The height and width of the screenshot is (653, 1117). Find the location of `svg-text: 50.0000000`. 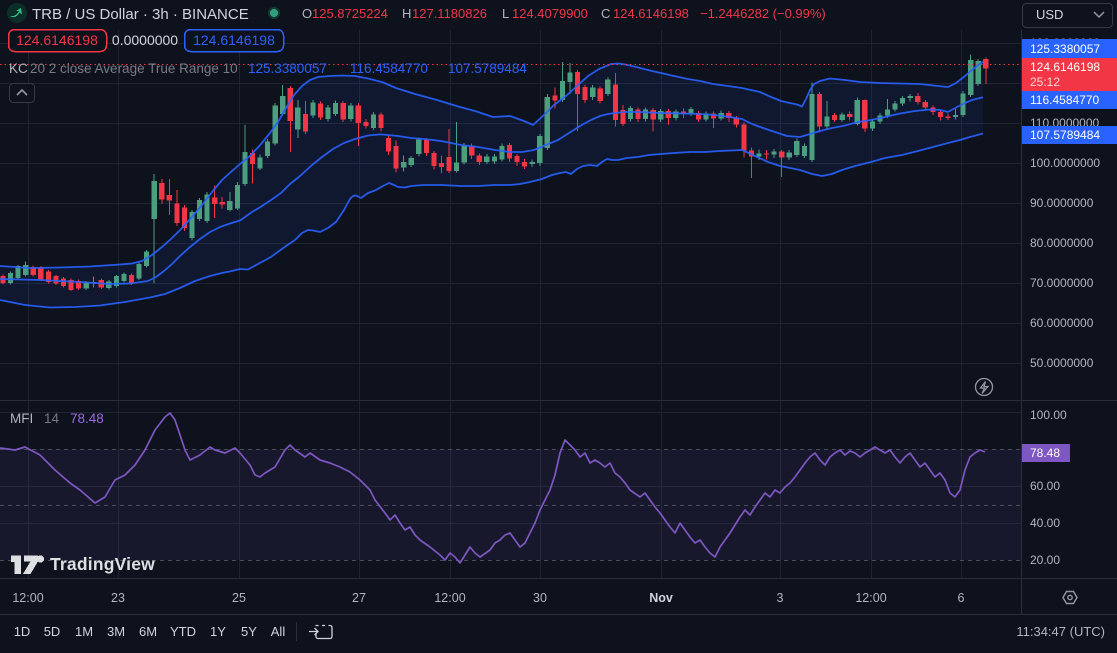

svg-text: 50.0000000 is located at coordinates (1062, 363).